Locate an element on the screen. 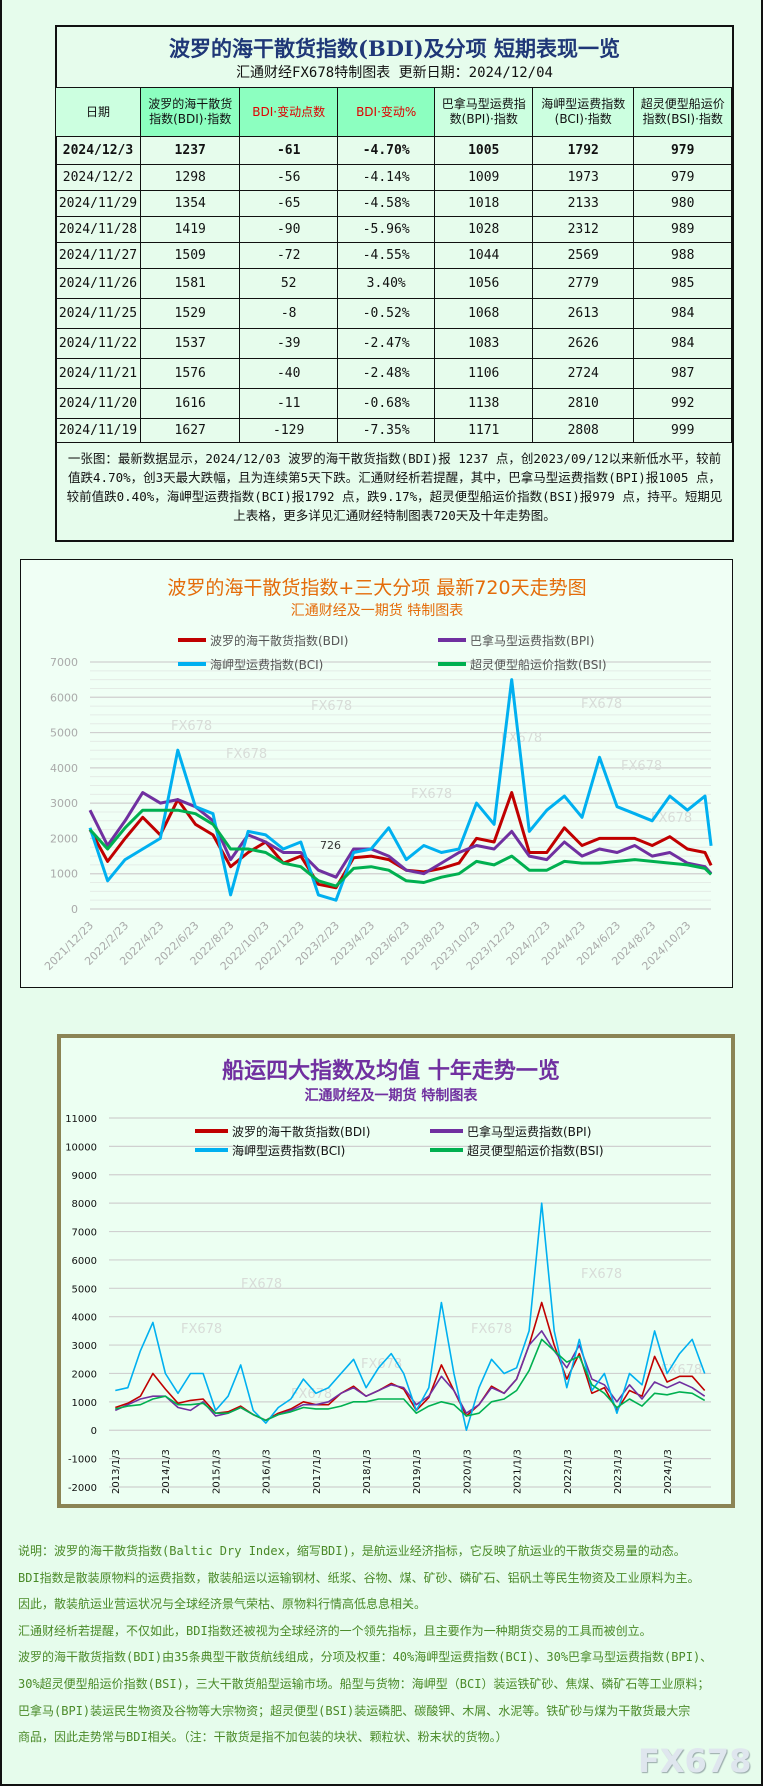 The image size is (763, 1786). table-cell: 2024/11/29 is located at coordinates (98, 203).